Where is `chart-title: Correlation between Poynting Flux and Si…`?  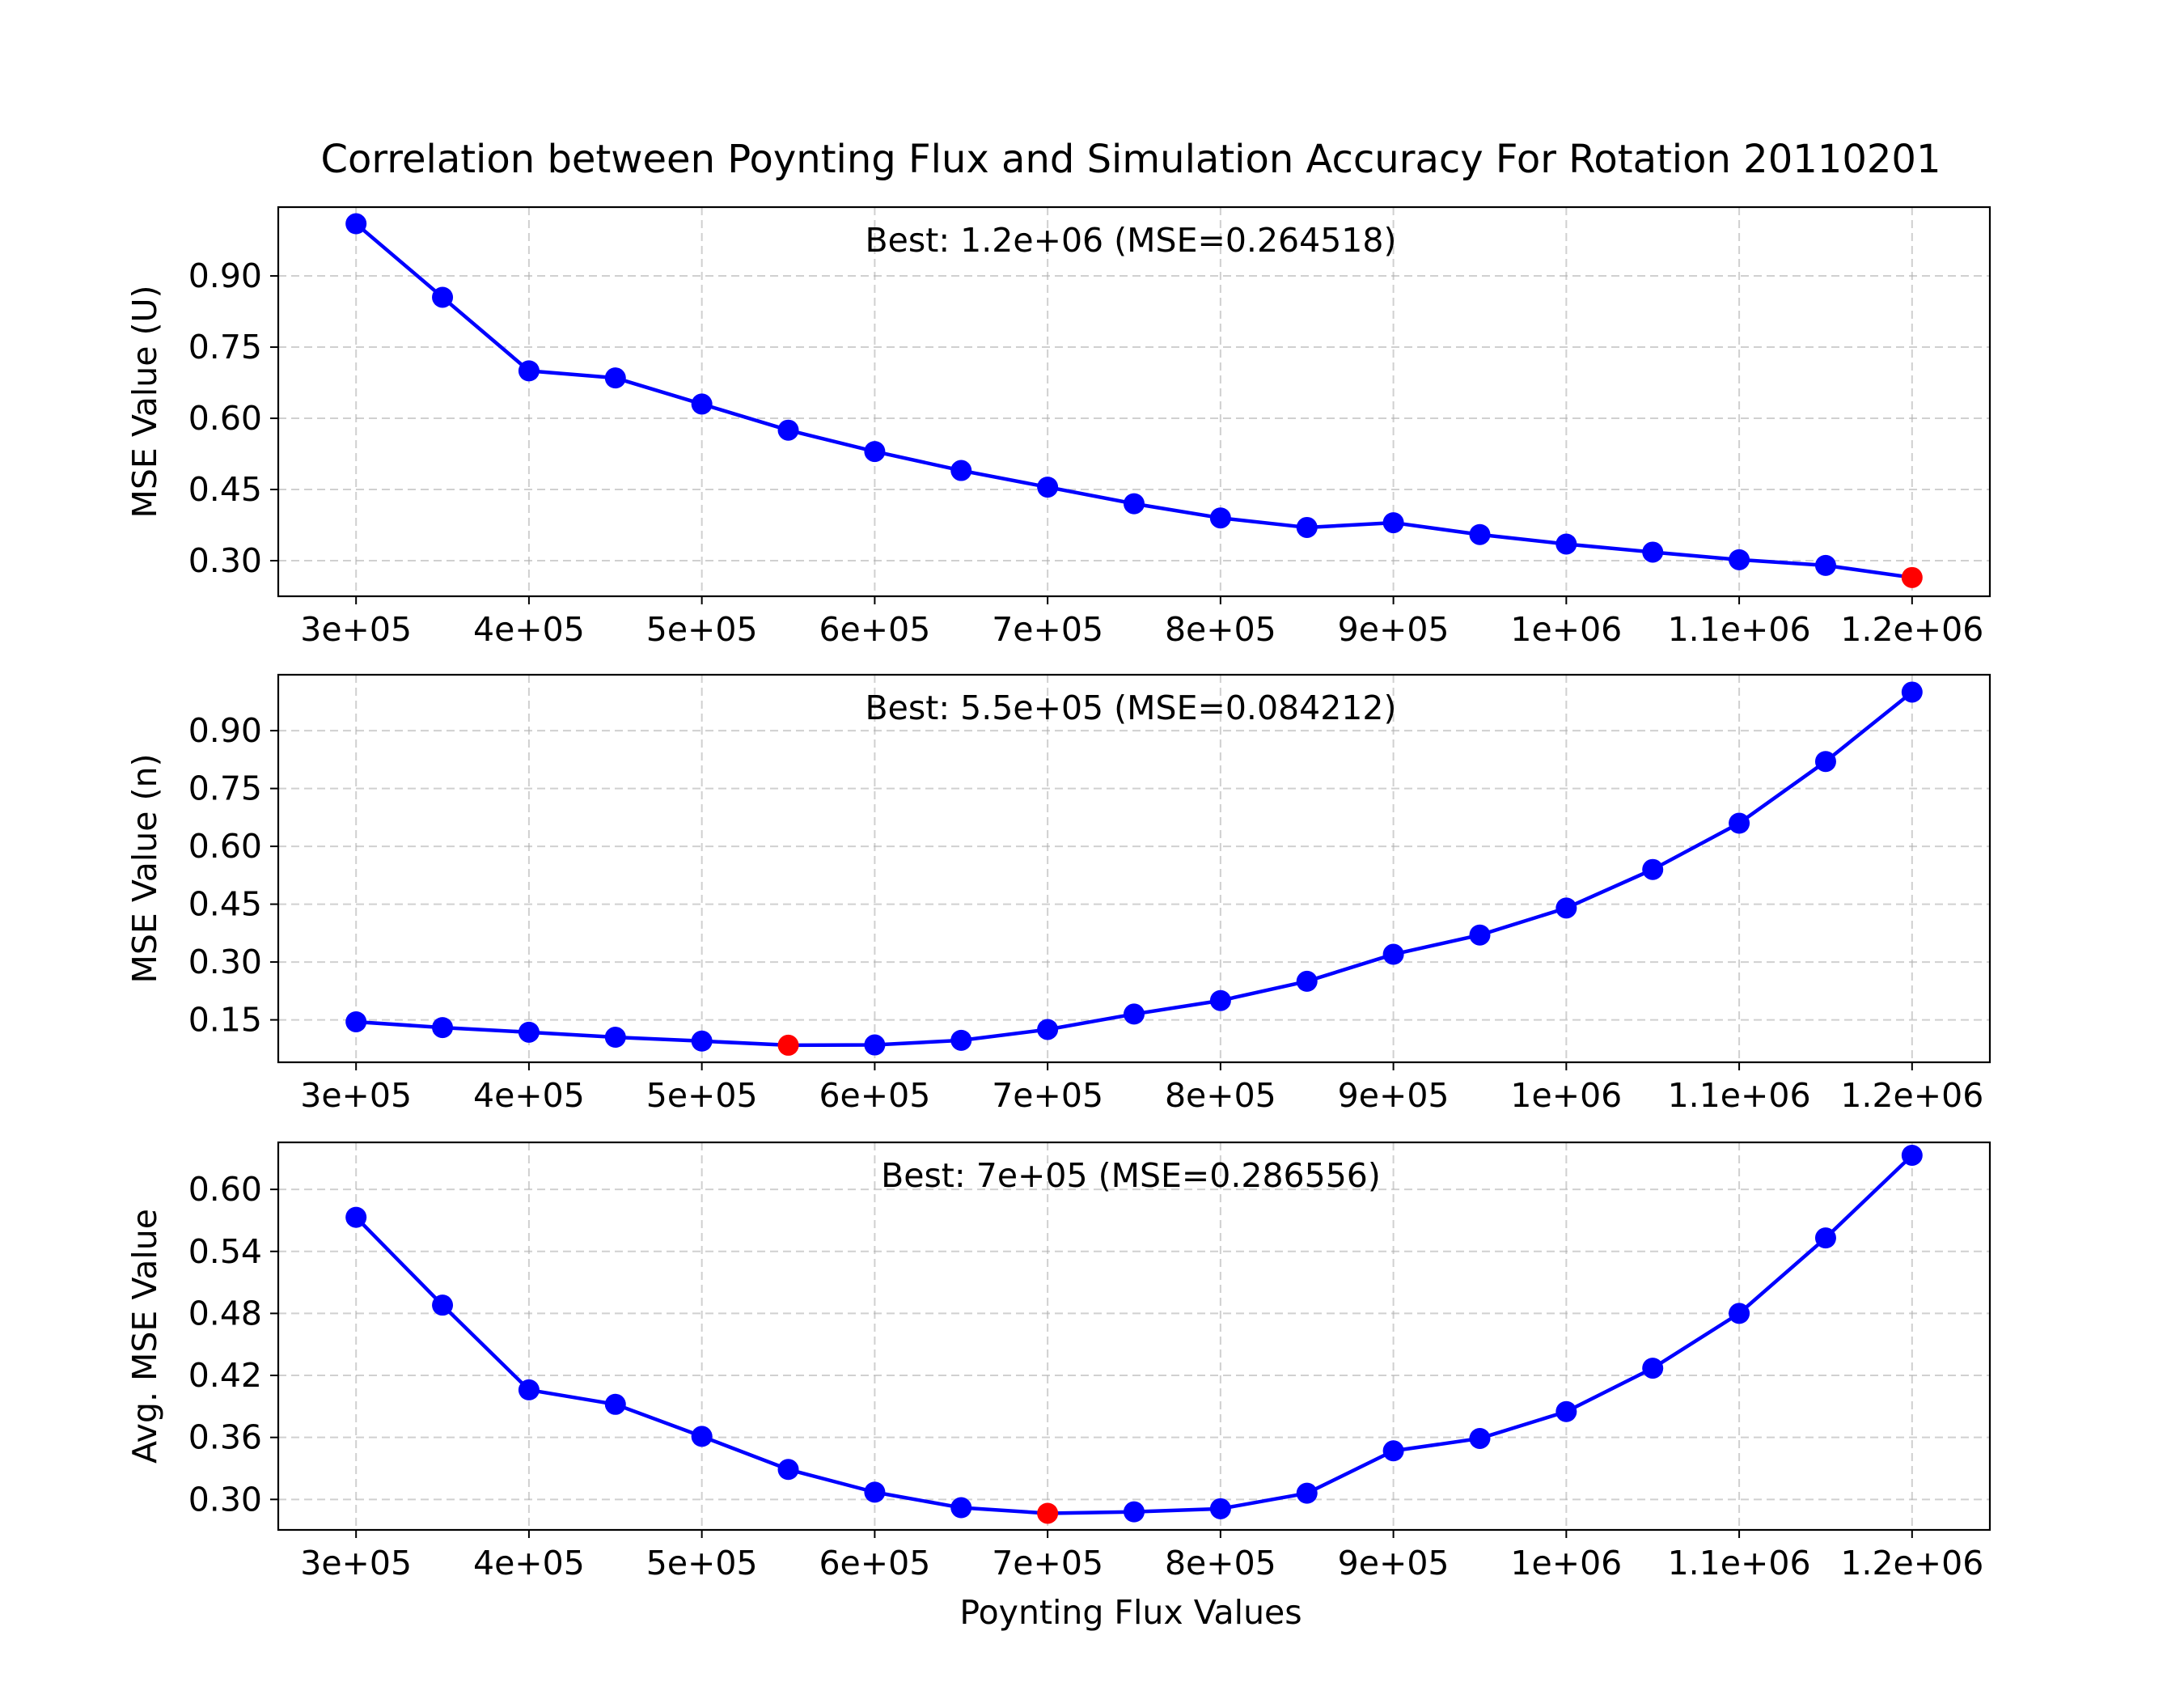
chart-title: Correlation between Poynting Flux and Si… is located at coordinates (1131, 159).